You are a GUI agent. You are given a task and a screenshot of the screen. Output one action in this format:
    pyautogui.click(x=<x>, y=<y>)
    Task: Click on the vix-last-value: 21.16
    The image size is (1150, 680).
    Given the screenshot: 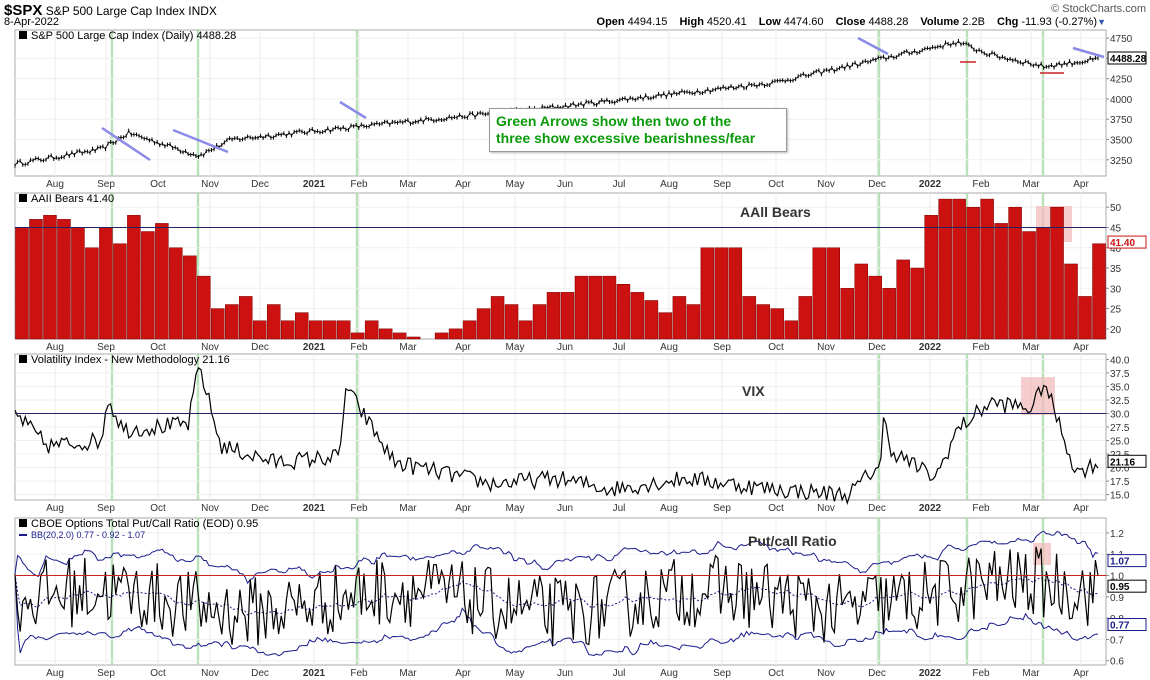 What is the action you would take?
    pyautogui.click(x=1122, y=462)
    